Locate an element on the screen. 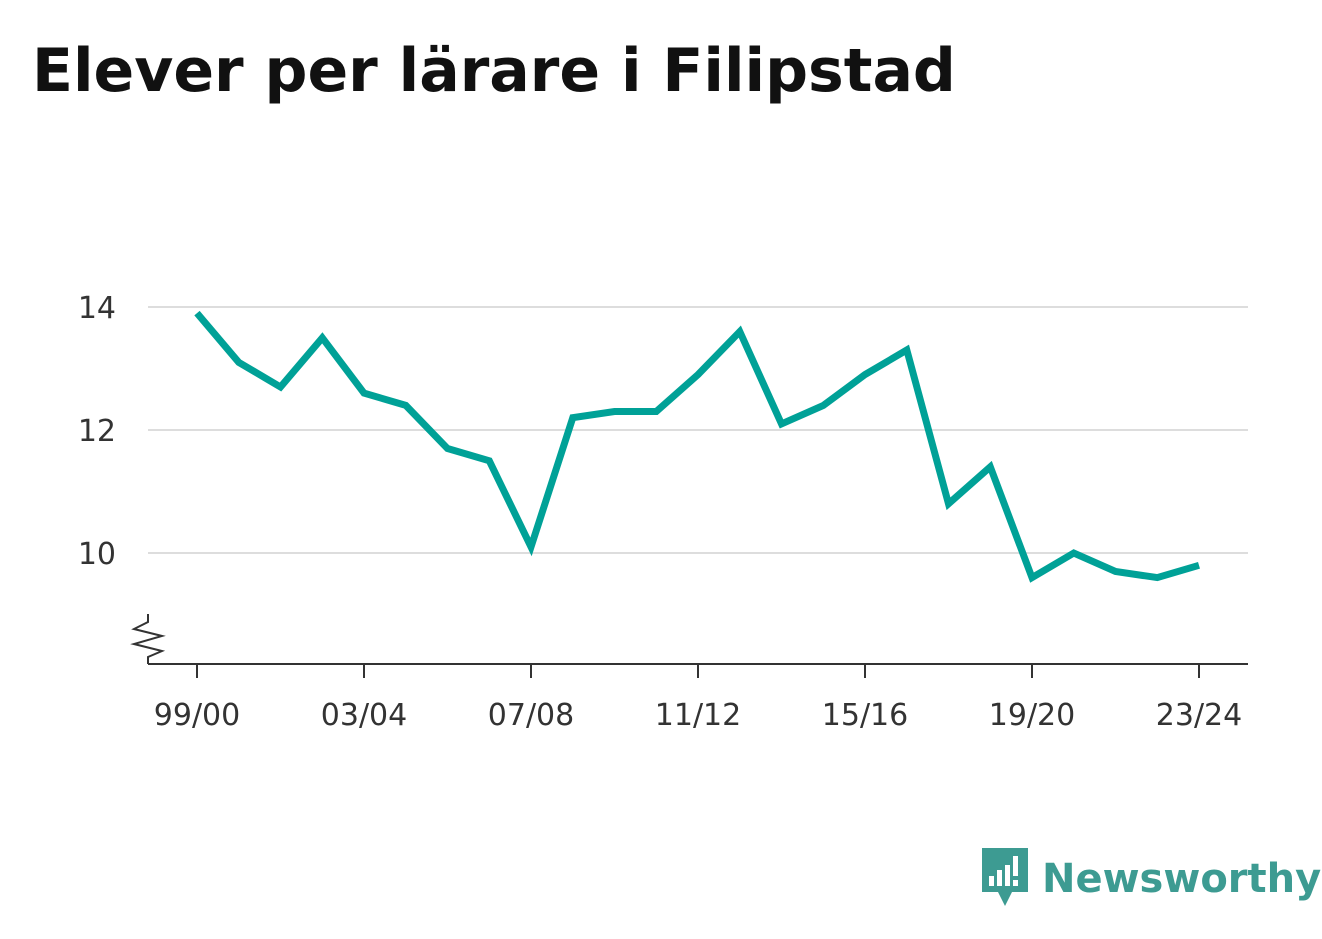  x-tick-label-11-12: 11/12 is located at coordinates (698, 715).